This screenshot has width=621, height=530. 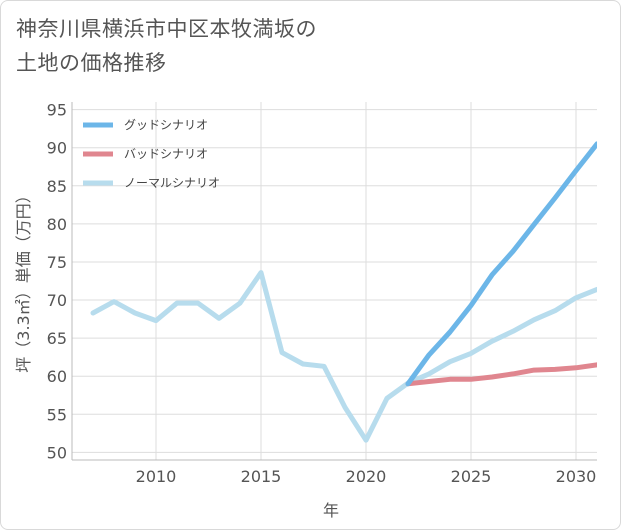 What do you see at coordinates (57, 224) in the screenshot?
I see `y-tick-label-80: 80` at bounding box center [57, 224].